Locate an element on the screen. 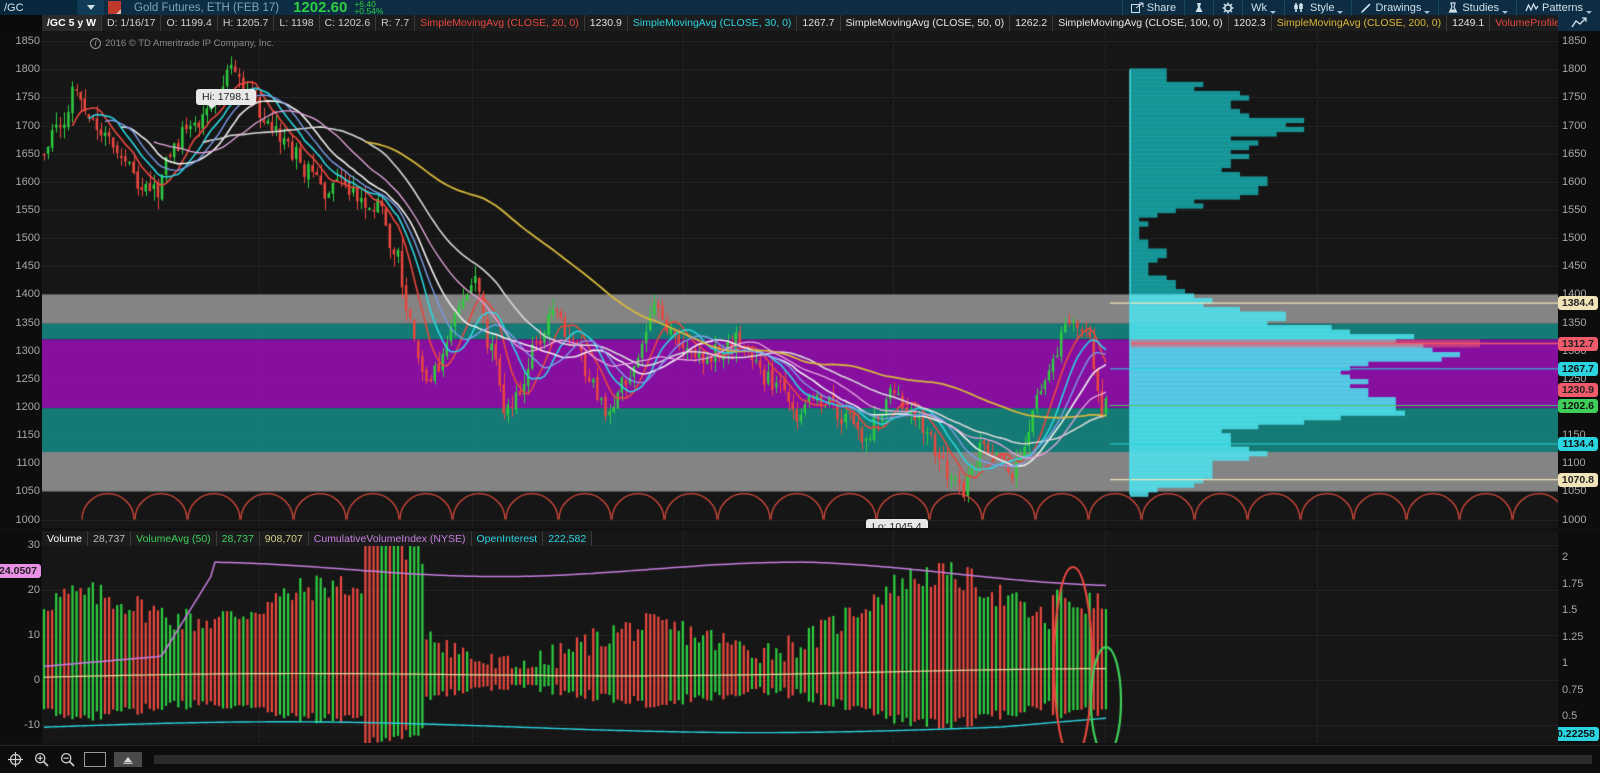 This screenshot has height=773, width=1600. price-tick-label: 1650 is located at coordinates (27, 153).